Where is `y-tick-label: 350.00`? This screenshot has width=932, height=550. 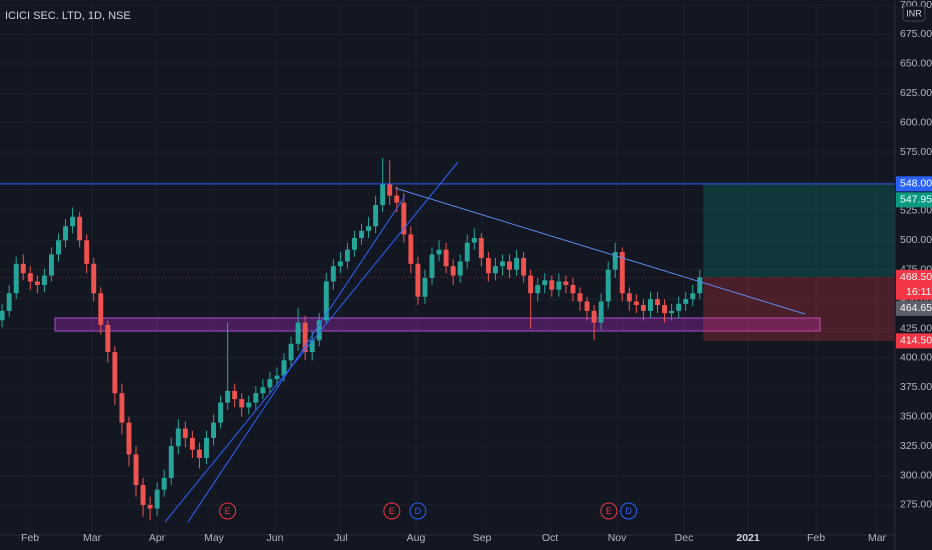 y-tick-label: 350.00 is located at coordinates (916, 417).